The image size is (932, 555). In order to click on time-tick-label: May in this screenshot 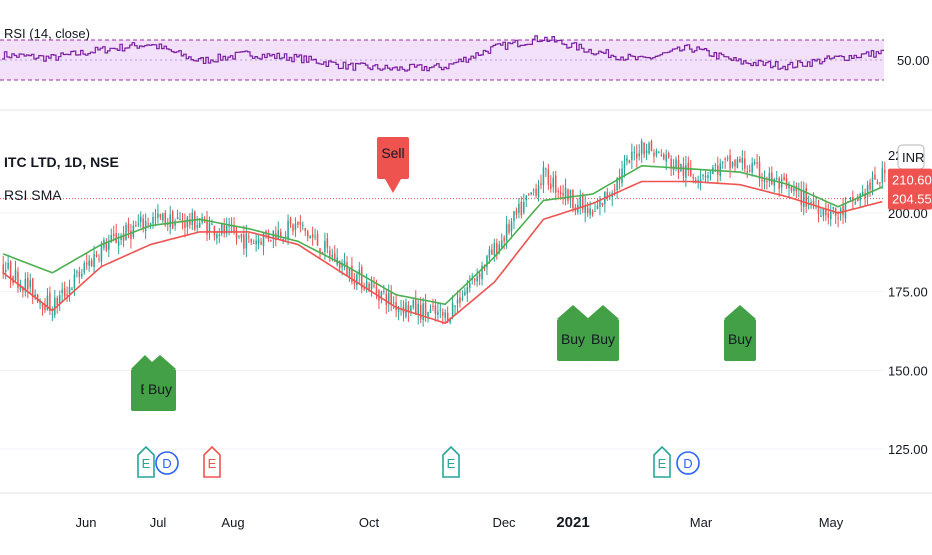, I will do `click(831, 522)`.